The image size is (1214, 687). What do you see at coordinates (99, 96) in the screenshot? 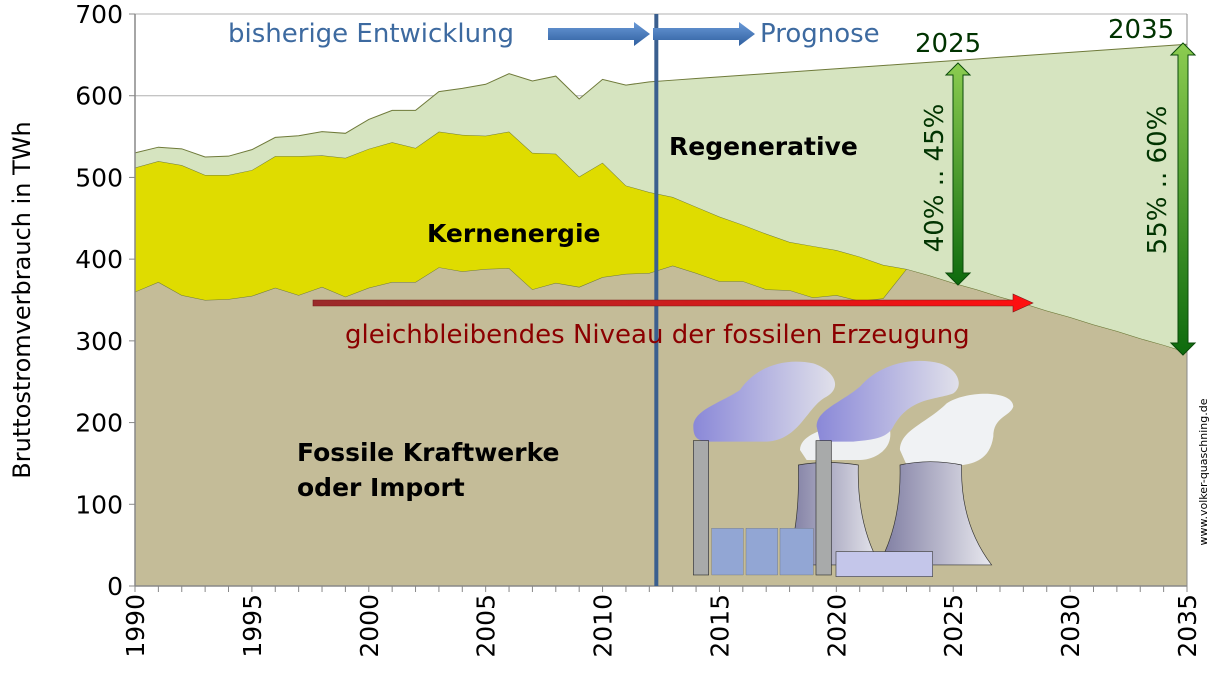
I see `y-tick-label: 600` at bounding box center [99, 96].